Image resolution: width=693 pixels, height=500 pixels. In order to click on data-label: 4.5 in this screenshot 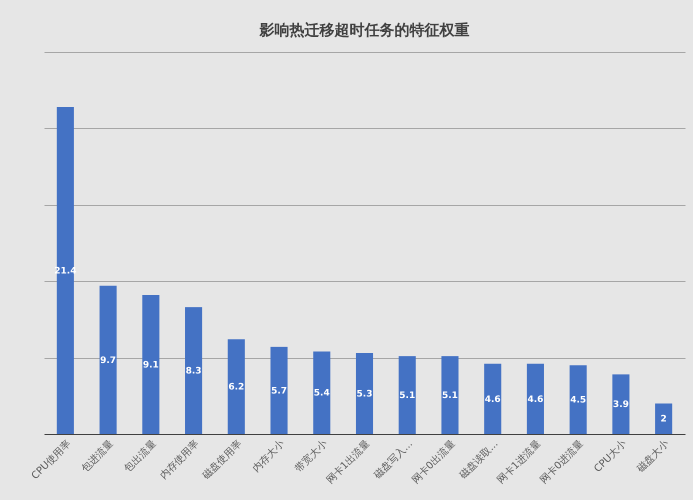, I will do `click(578, 401)`.